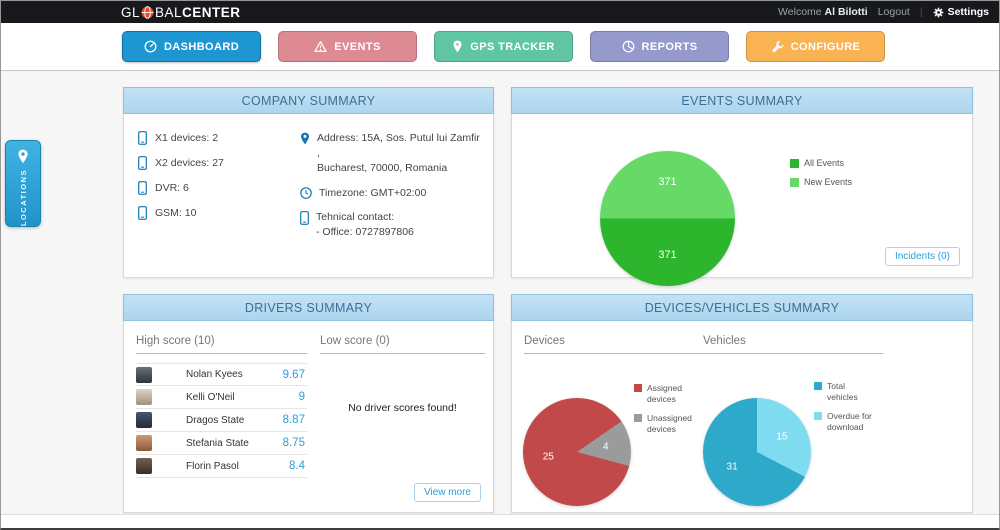 The width and height of the screenshot is (1000, 530). What do you see at coordinates (893, 12) in the screenshot?
I see `logout-link: Logout` at bounding box center [893, 12].